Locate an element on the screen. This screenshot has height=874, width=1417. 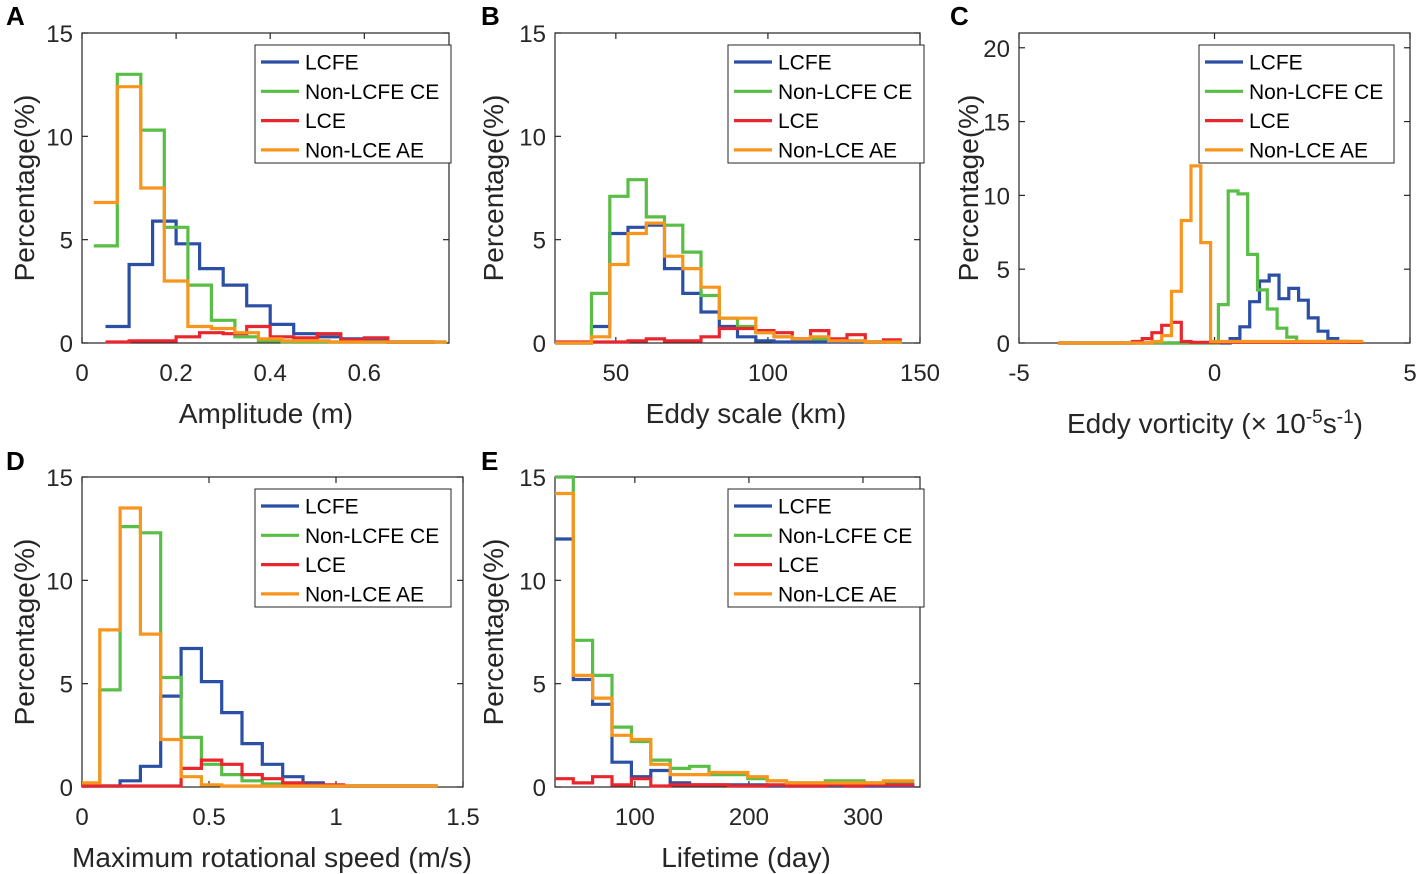
x-axis-title: Amplitude (m) is located at coordinates (266, 413).